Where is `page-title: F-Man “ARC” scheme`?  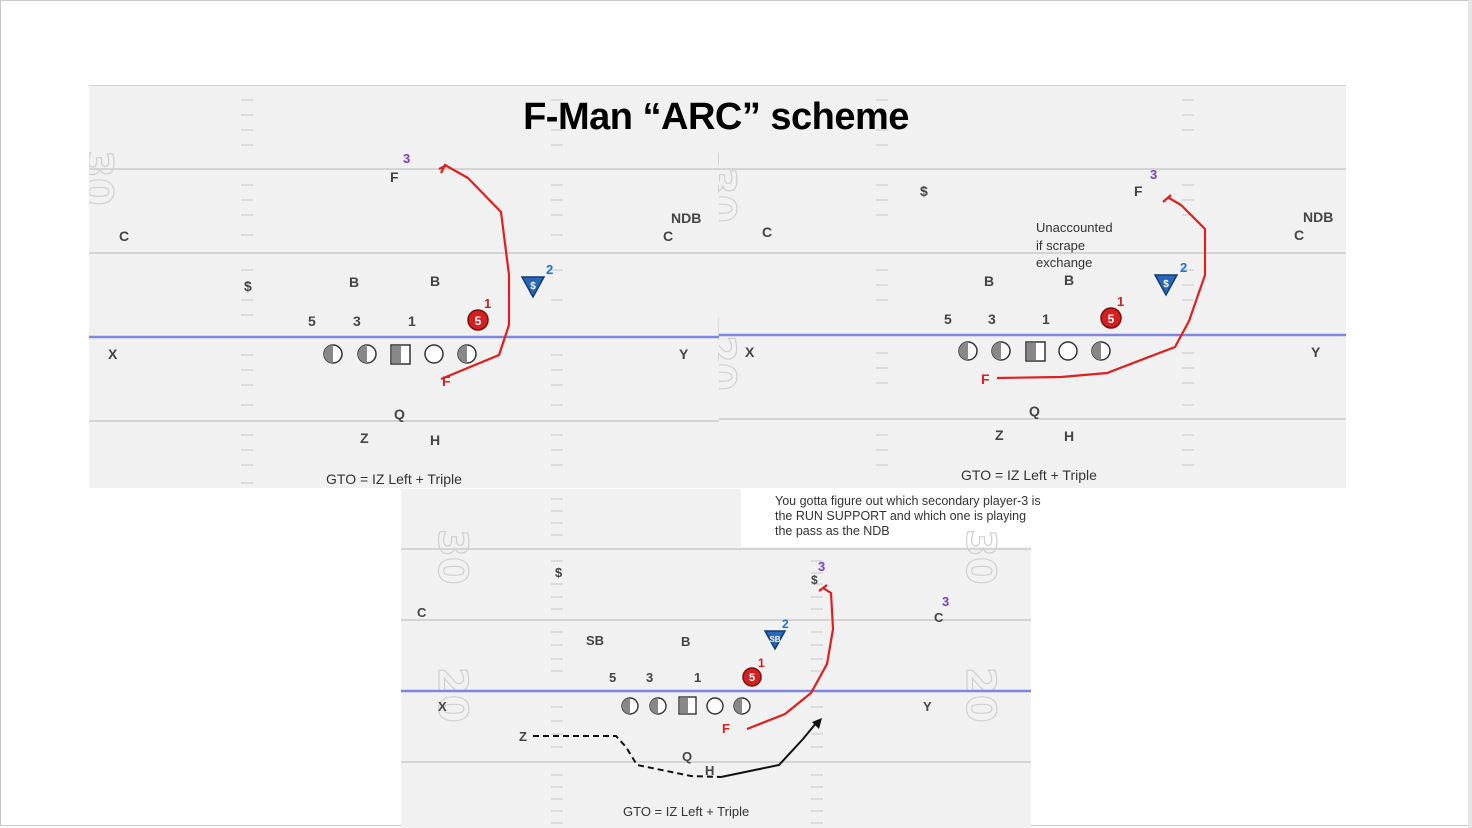
page-title: F-Man “ARC” scheme is located at coordinates (716, 117).